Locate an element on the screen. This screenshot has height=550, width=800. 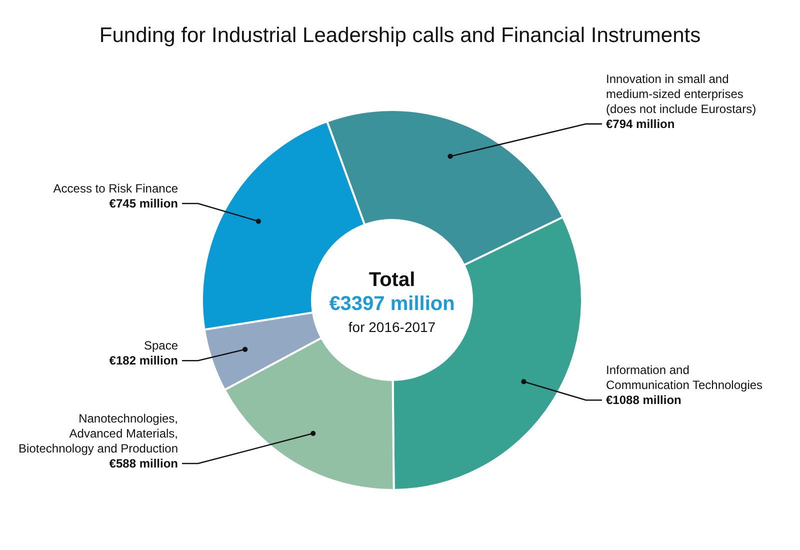
slice-label: Information and Communication Technologies is located at coordinates (684, 377).